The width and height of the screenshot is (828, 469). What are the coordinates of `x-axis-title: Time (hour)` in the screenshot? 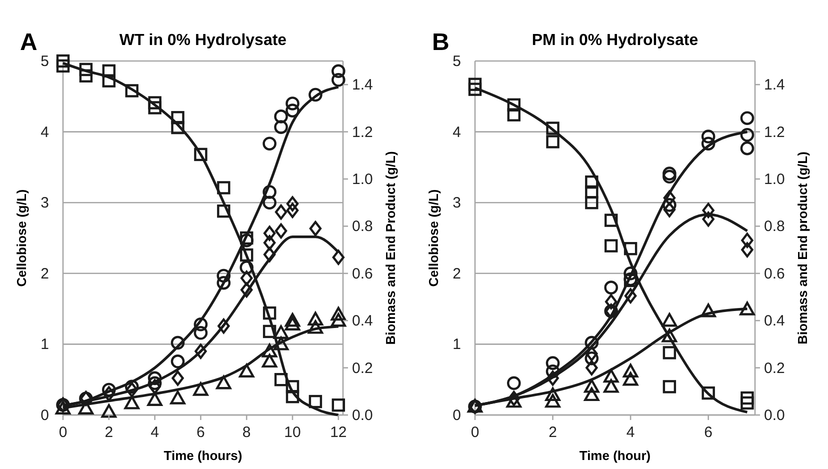 It's located at (615, 455).